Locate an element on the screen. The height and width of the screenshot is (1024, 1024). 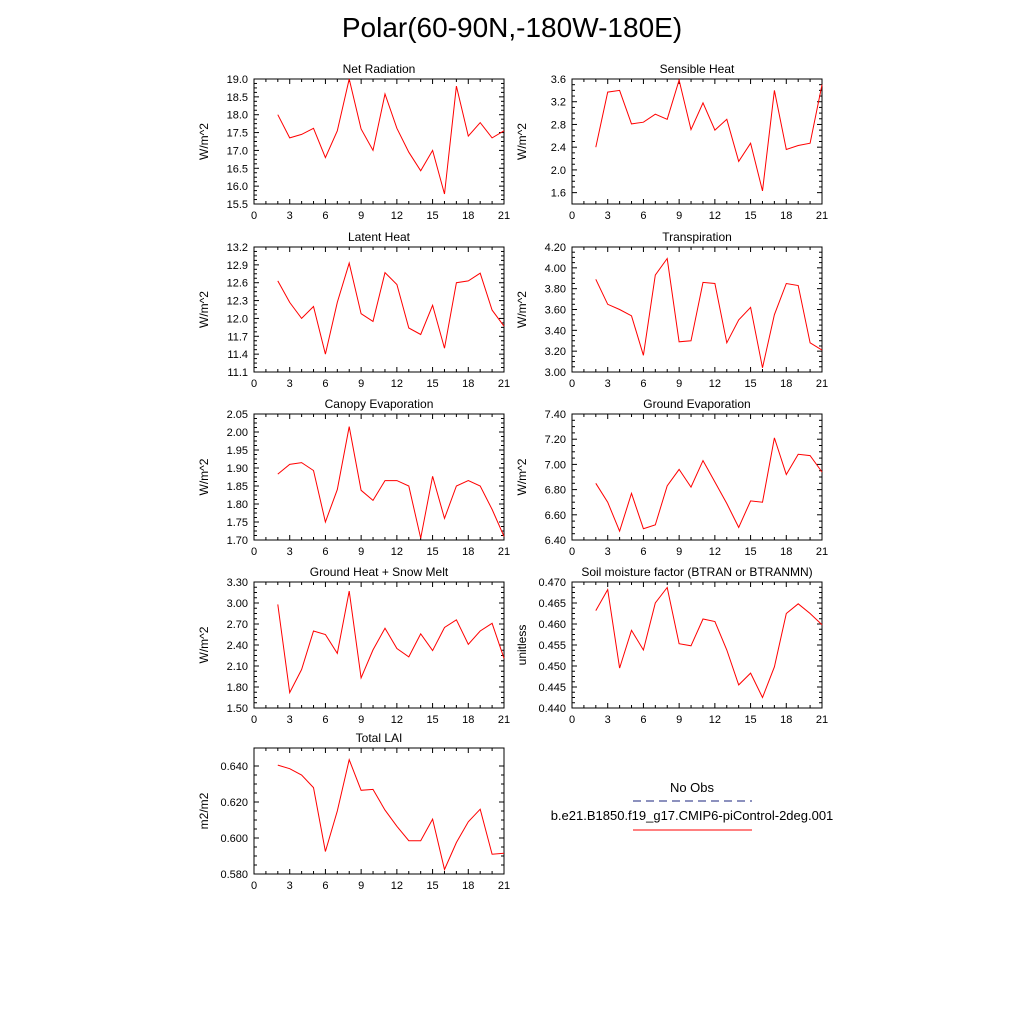
panel-9-xtick-label: 15 is located at coordinates (432, 886).